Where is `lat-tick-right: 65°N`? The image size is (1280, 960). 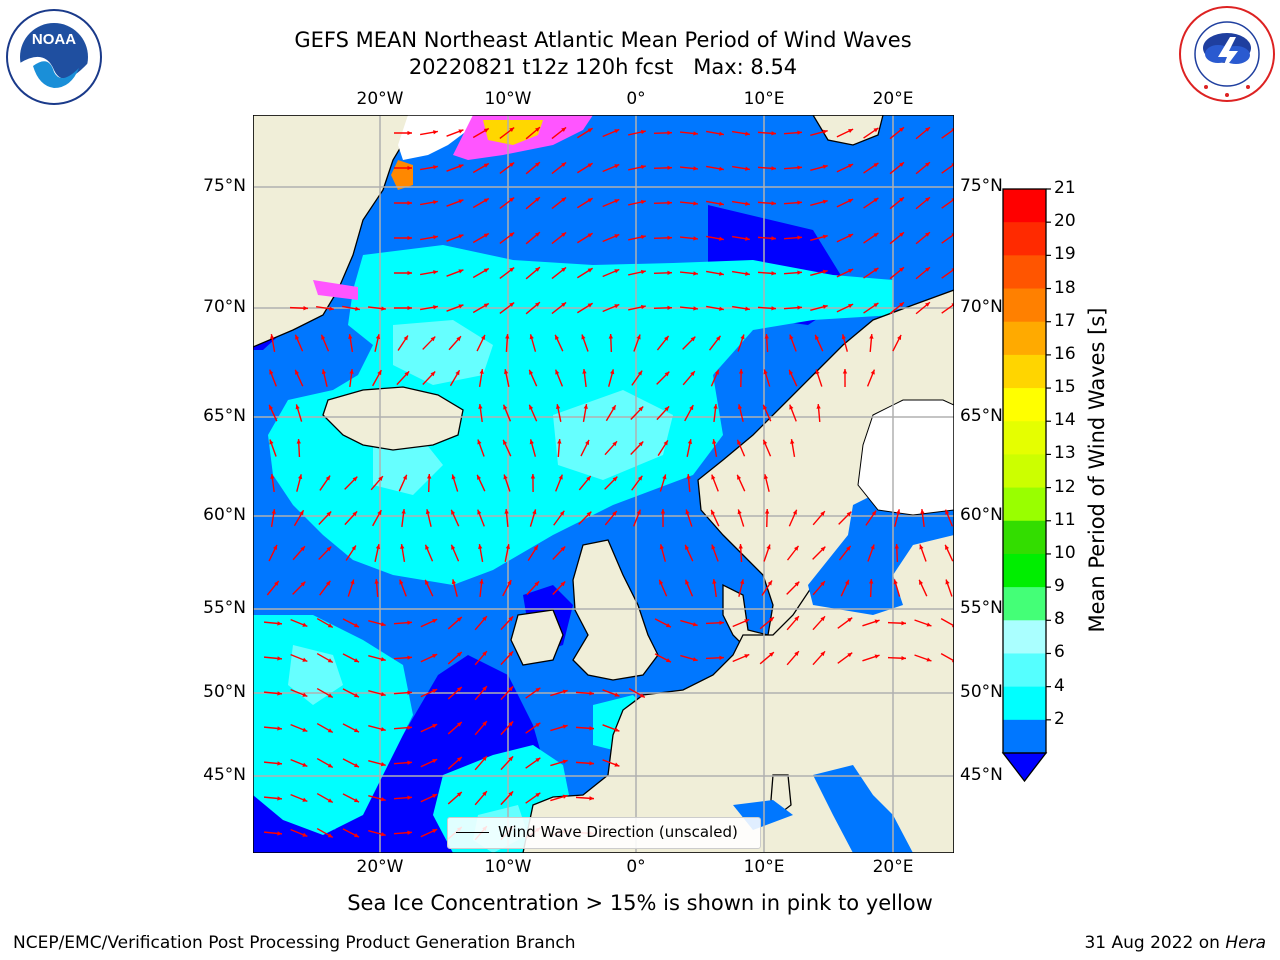 lat-tick-right: 65°N is located at coordinates (981, 416).